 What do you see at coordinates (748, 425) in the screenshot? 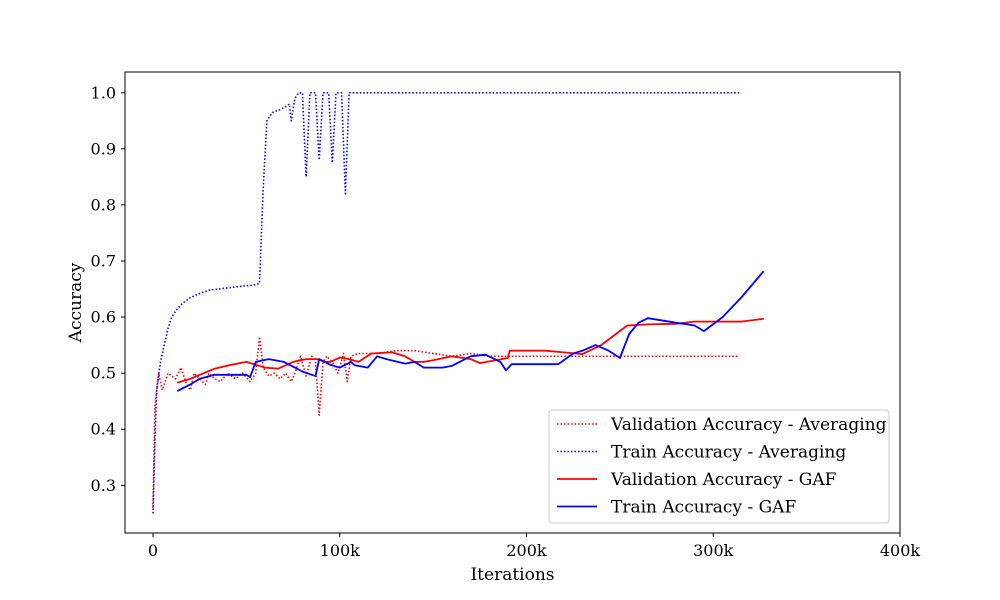
I see `legend-label-validation-accuracy-averaging: Validation Accuracy - Averaging` at bounding box center [748, 425].